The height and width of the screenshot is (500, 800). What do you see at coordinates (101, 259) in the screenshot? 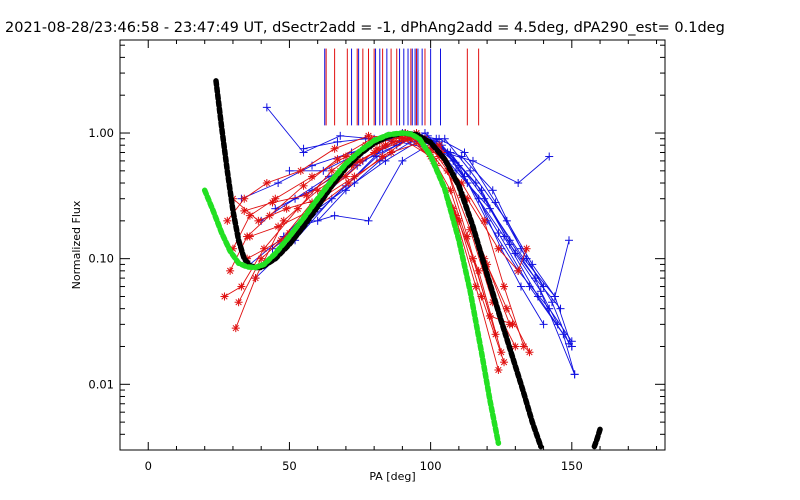
I see `y-tick-label: 0.10` at bounding box center [101, 259].